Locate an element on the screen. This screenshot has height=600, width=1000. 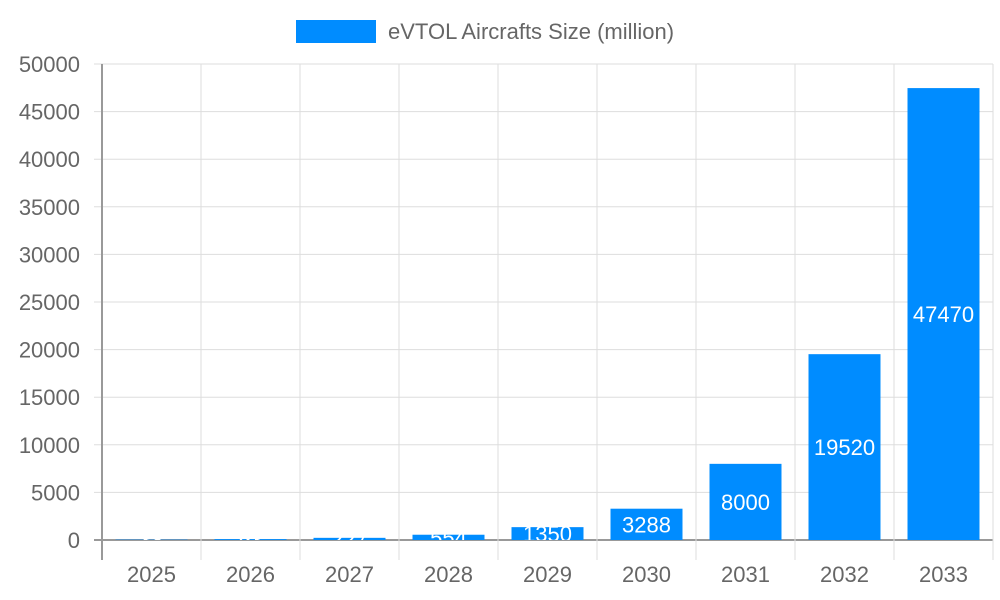
y-tick-label: 0 is located at coordinates (74, 540).